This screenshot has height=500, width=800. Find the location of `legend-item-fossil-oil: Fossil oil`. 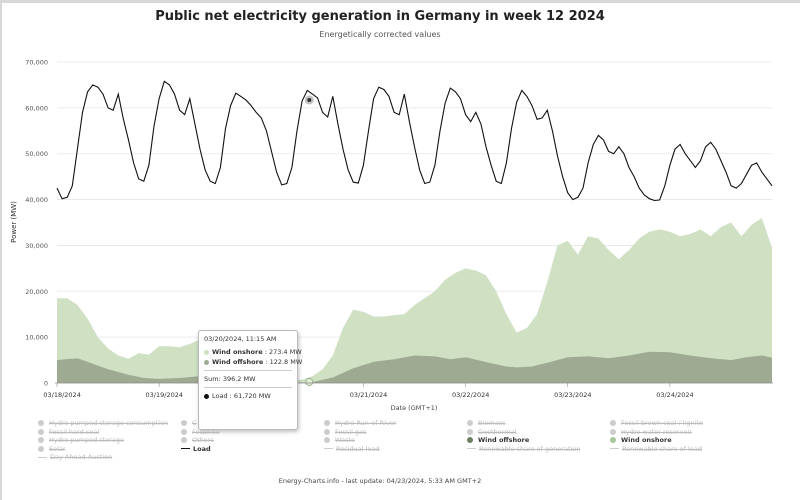

legend-item-fossil-oil: Fossil oil is located at coordinates (200, 432).